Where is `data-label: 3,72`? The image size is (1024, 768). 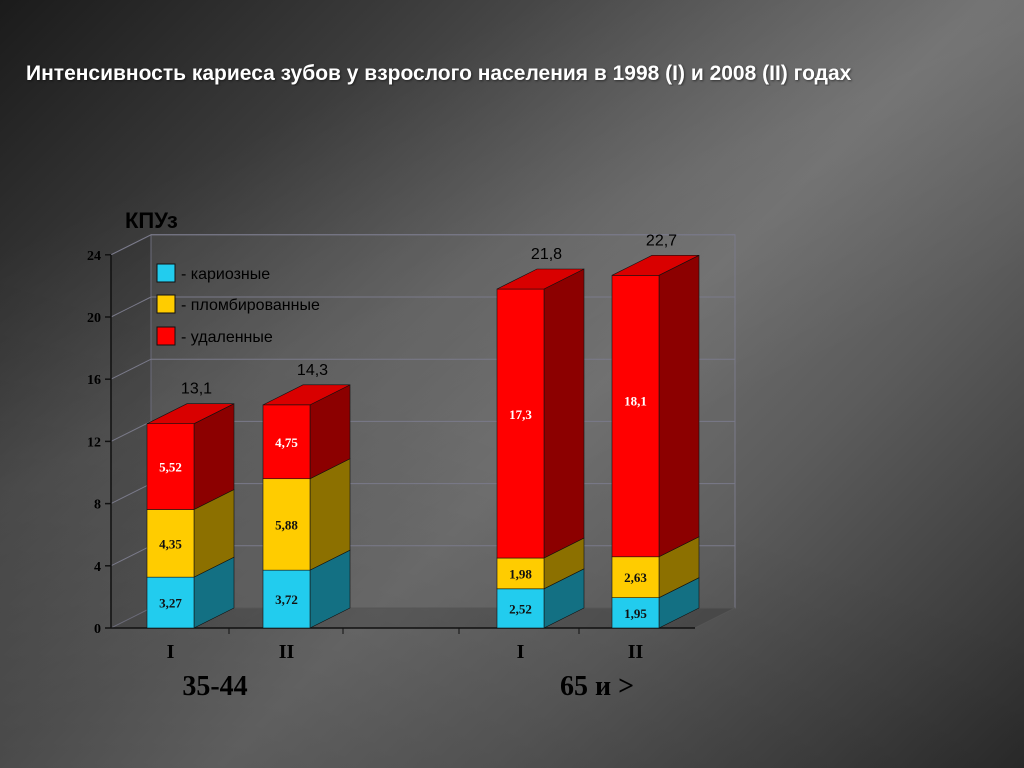
data-label: 3,72 is located at coordinates (286, 599).